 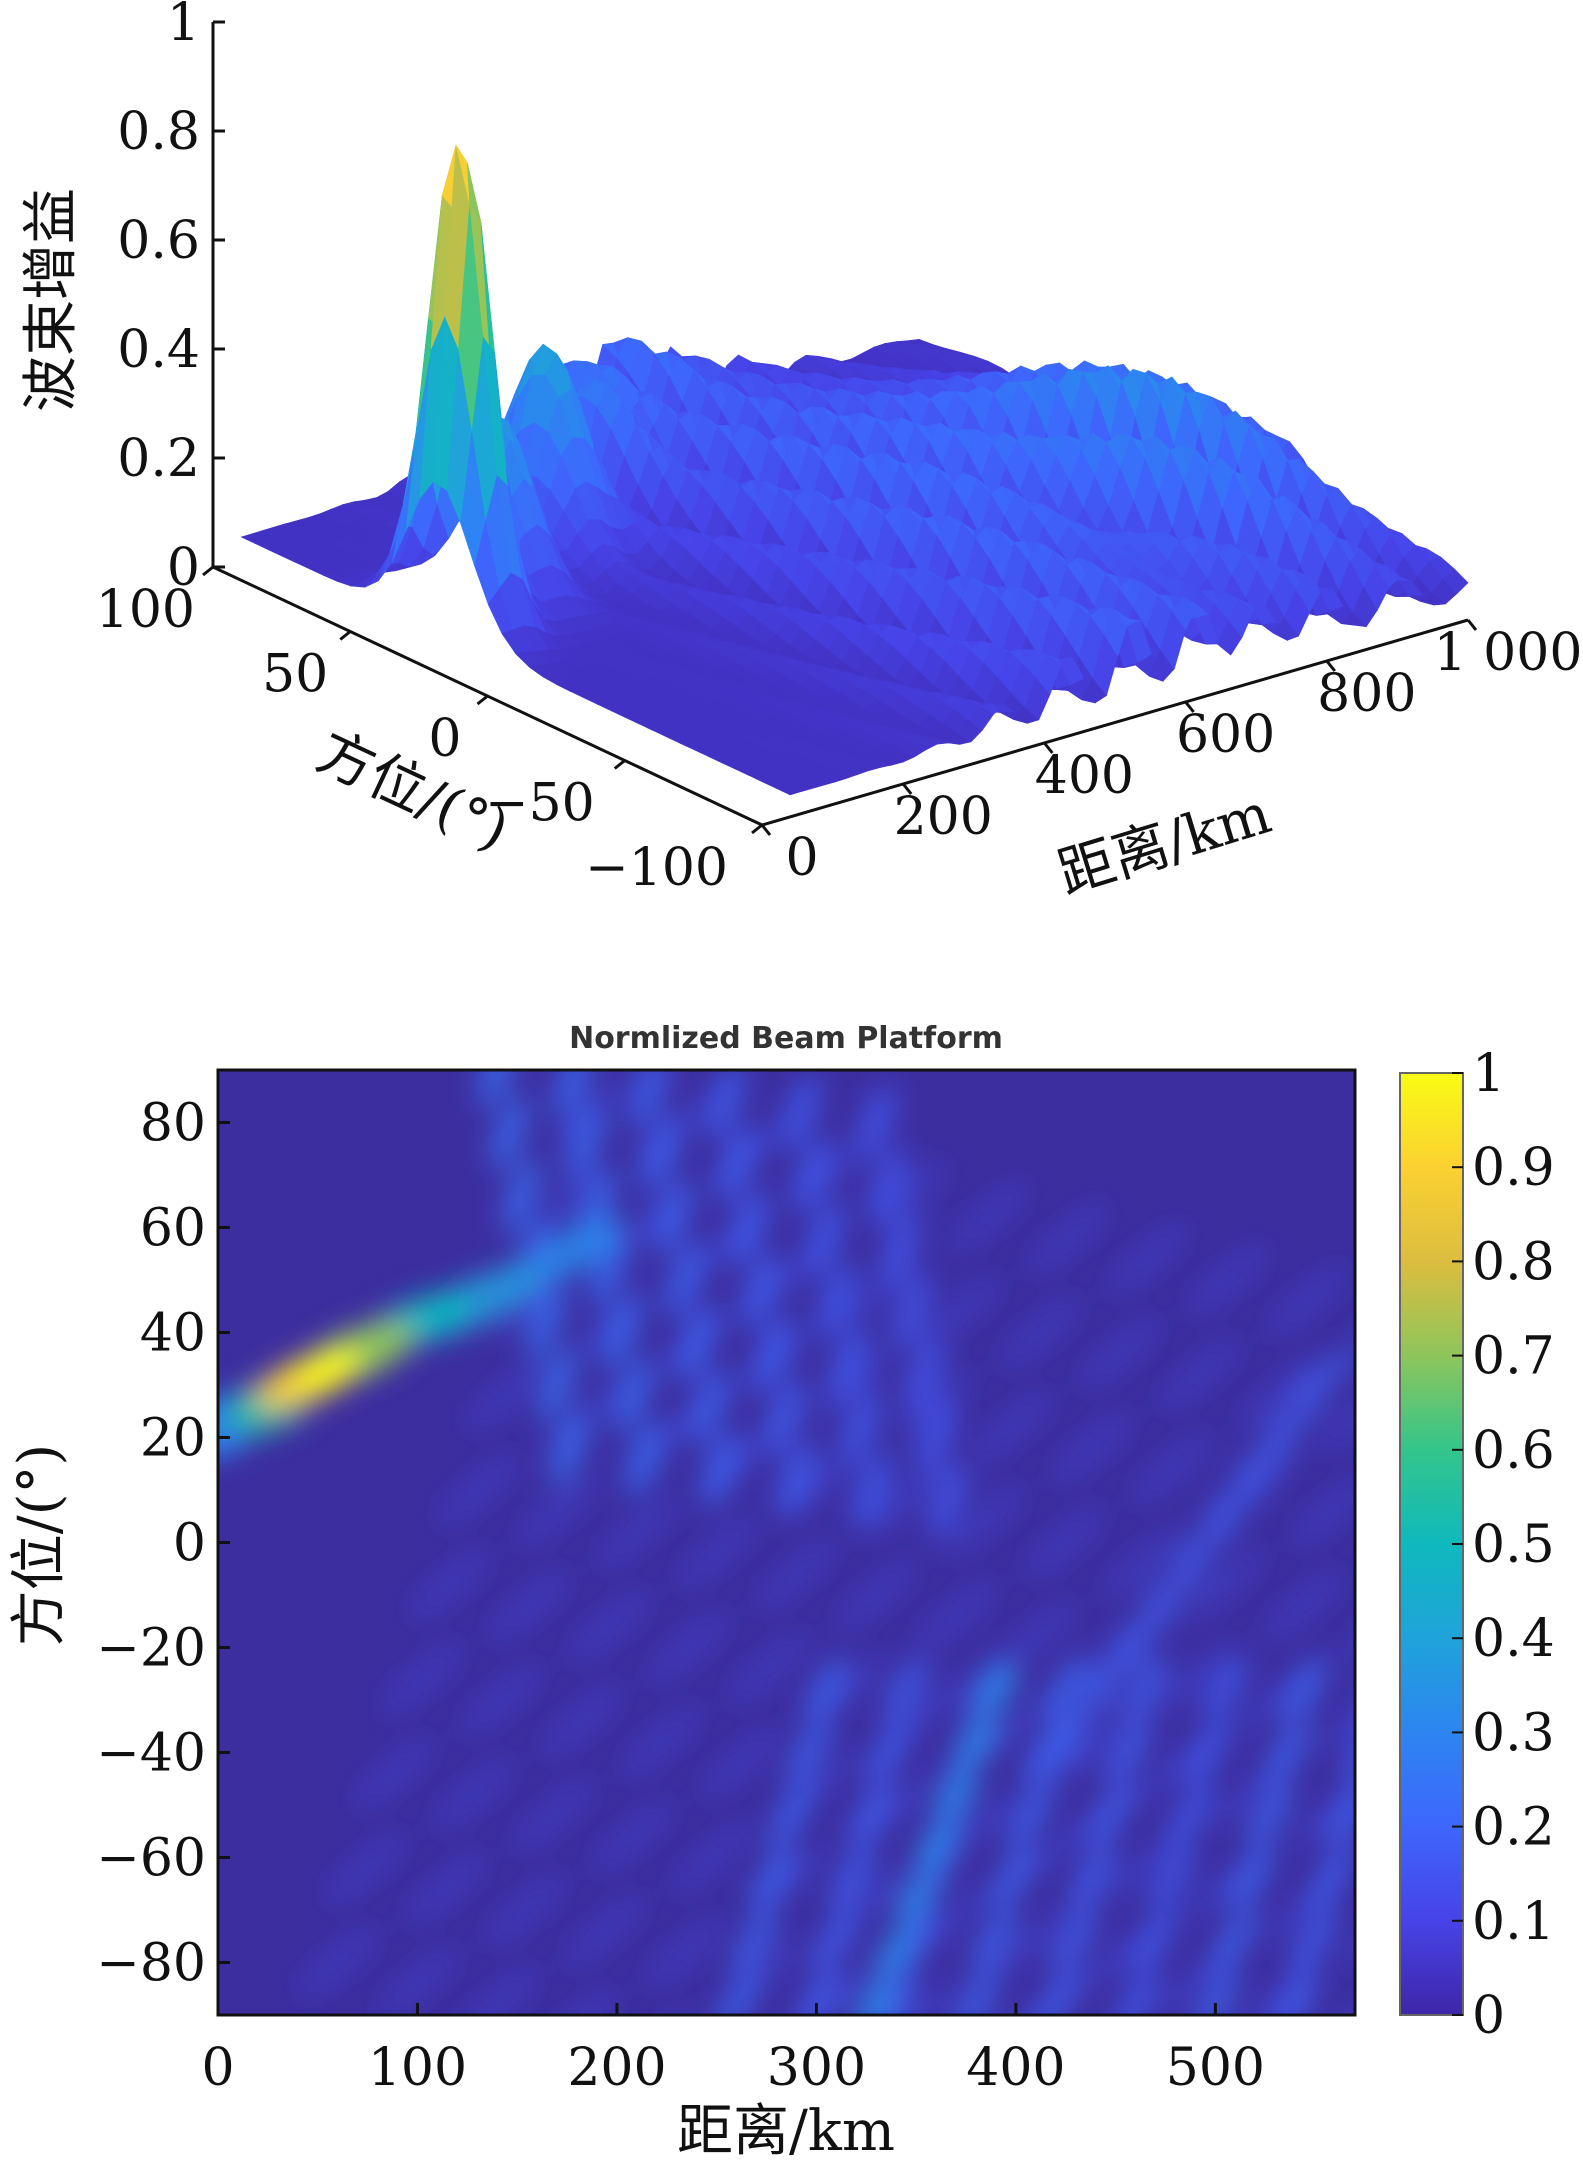 I want to click on x-tick-label-3d: 200, so click(x=943, y=817).